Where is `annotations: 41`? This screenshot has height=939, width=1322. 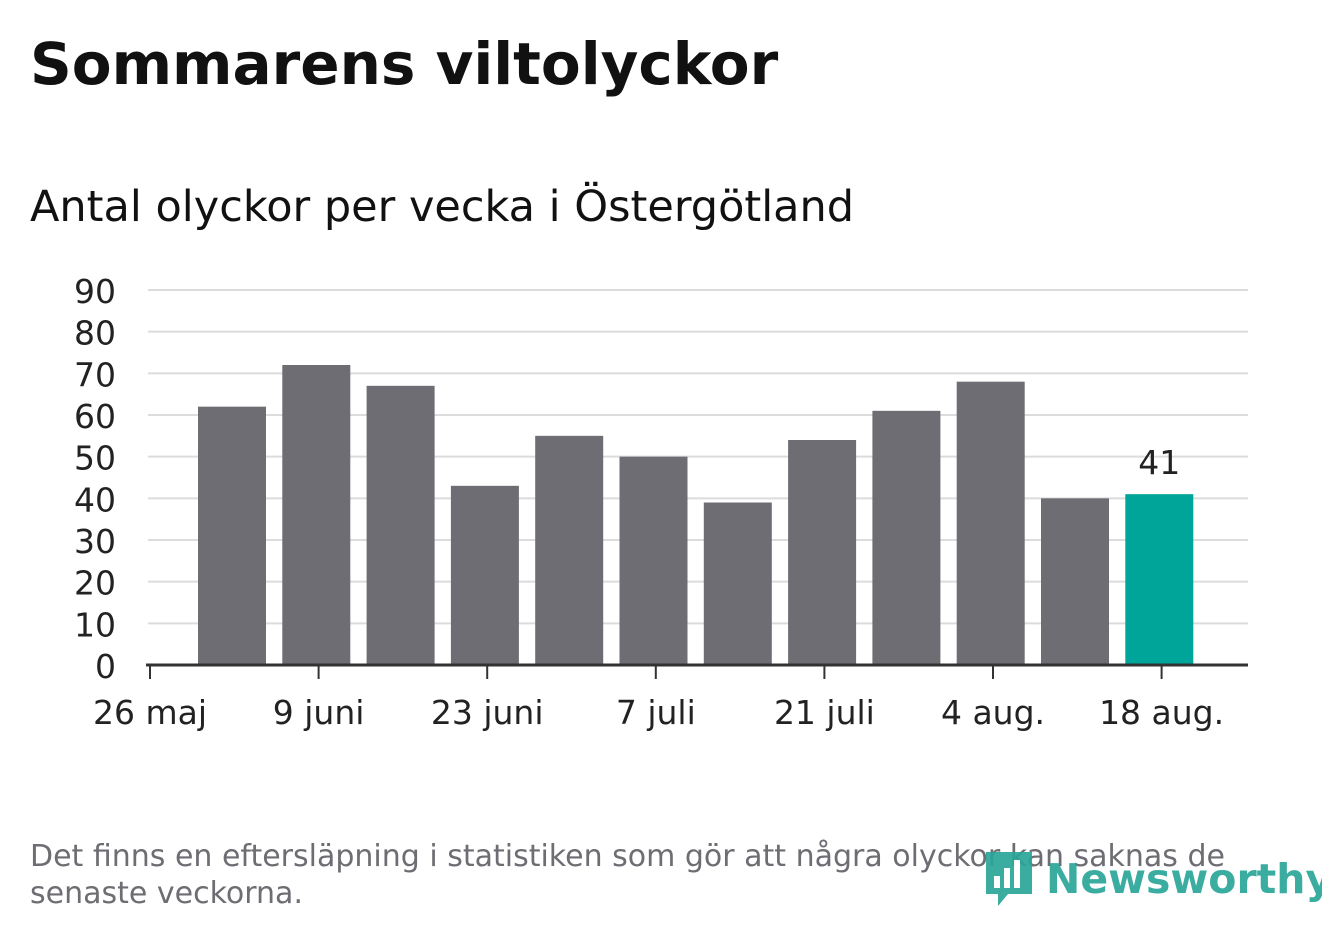
annotations: 41 is located at coordinates (1159, 462).